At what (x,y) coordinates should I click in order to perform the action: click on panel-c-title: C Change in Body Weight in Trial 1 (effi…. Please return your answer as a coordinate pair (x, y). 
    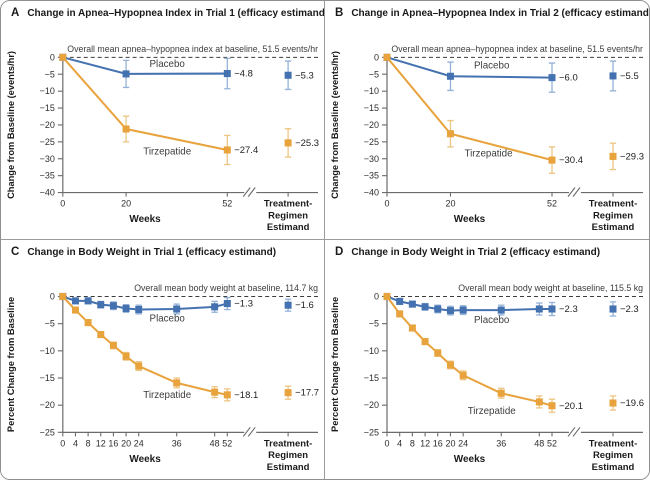
    Looking at the image, I should click on (162, 250).